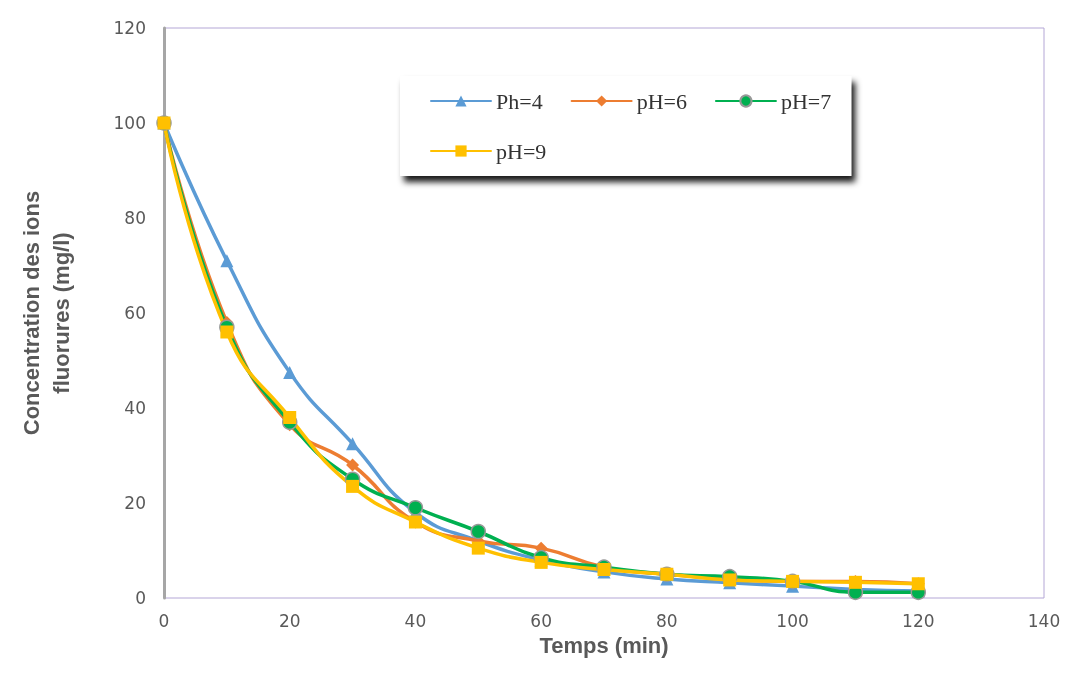 Image resolution: width=1086 pixels, height=684 pixels. I want to click on y-tick-label: 80, so click(135, 218).